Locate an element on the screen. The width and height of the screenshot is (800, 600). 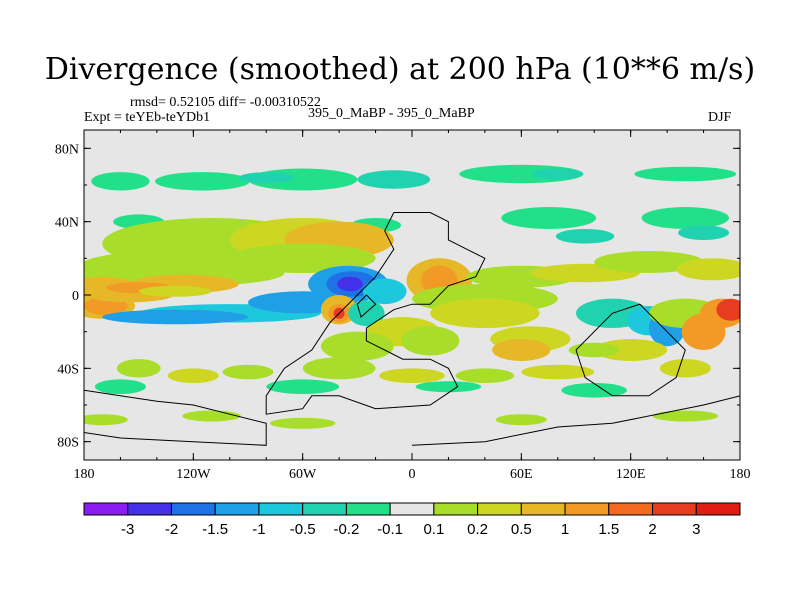
x-tick-label: 60W is located at coordinates (303, 474).